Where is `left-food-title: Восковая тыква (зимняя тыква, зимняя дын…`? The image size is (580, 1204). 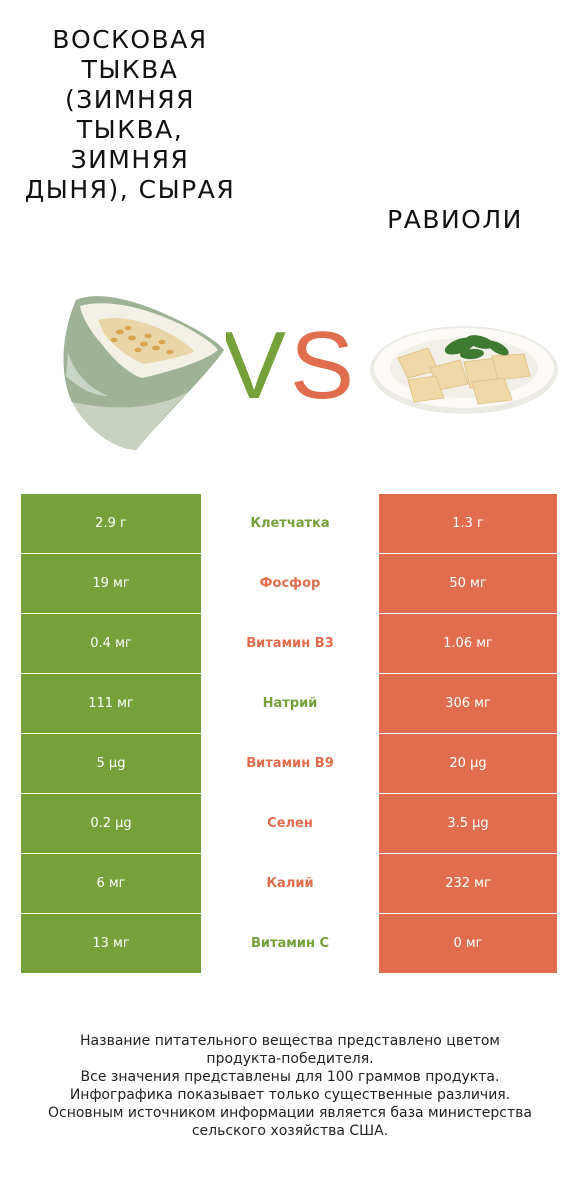 left-food-title: Восковая тыква (зимняя тыква, зимняя дын… is located at coordinates (130, 114).